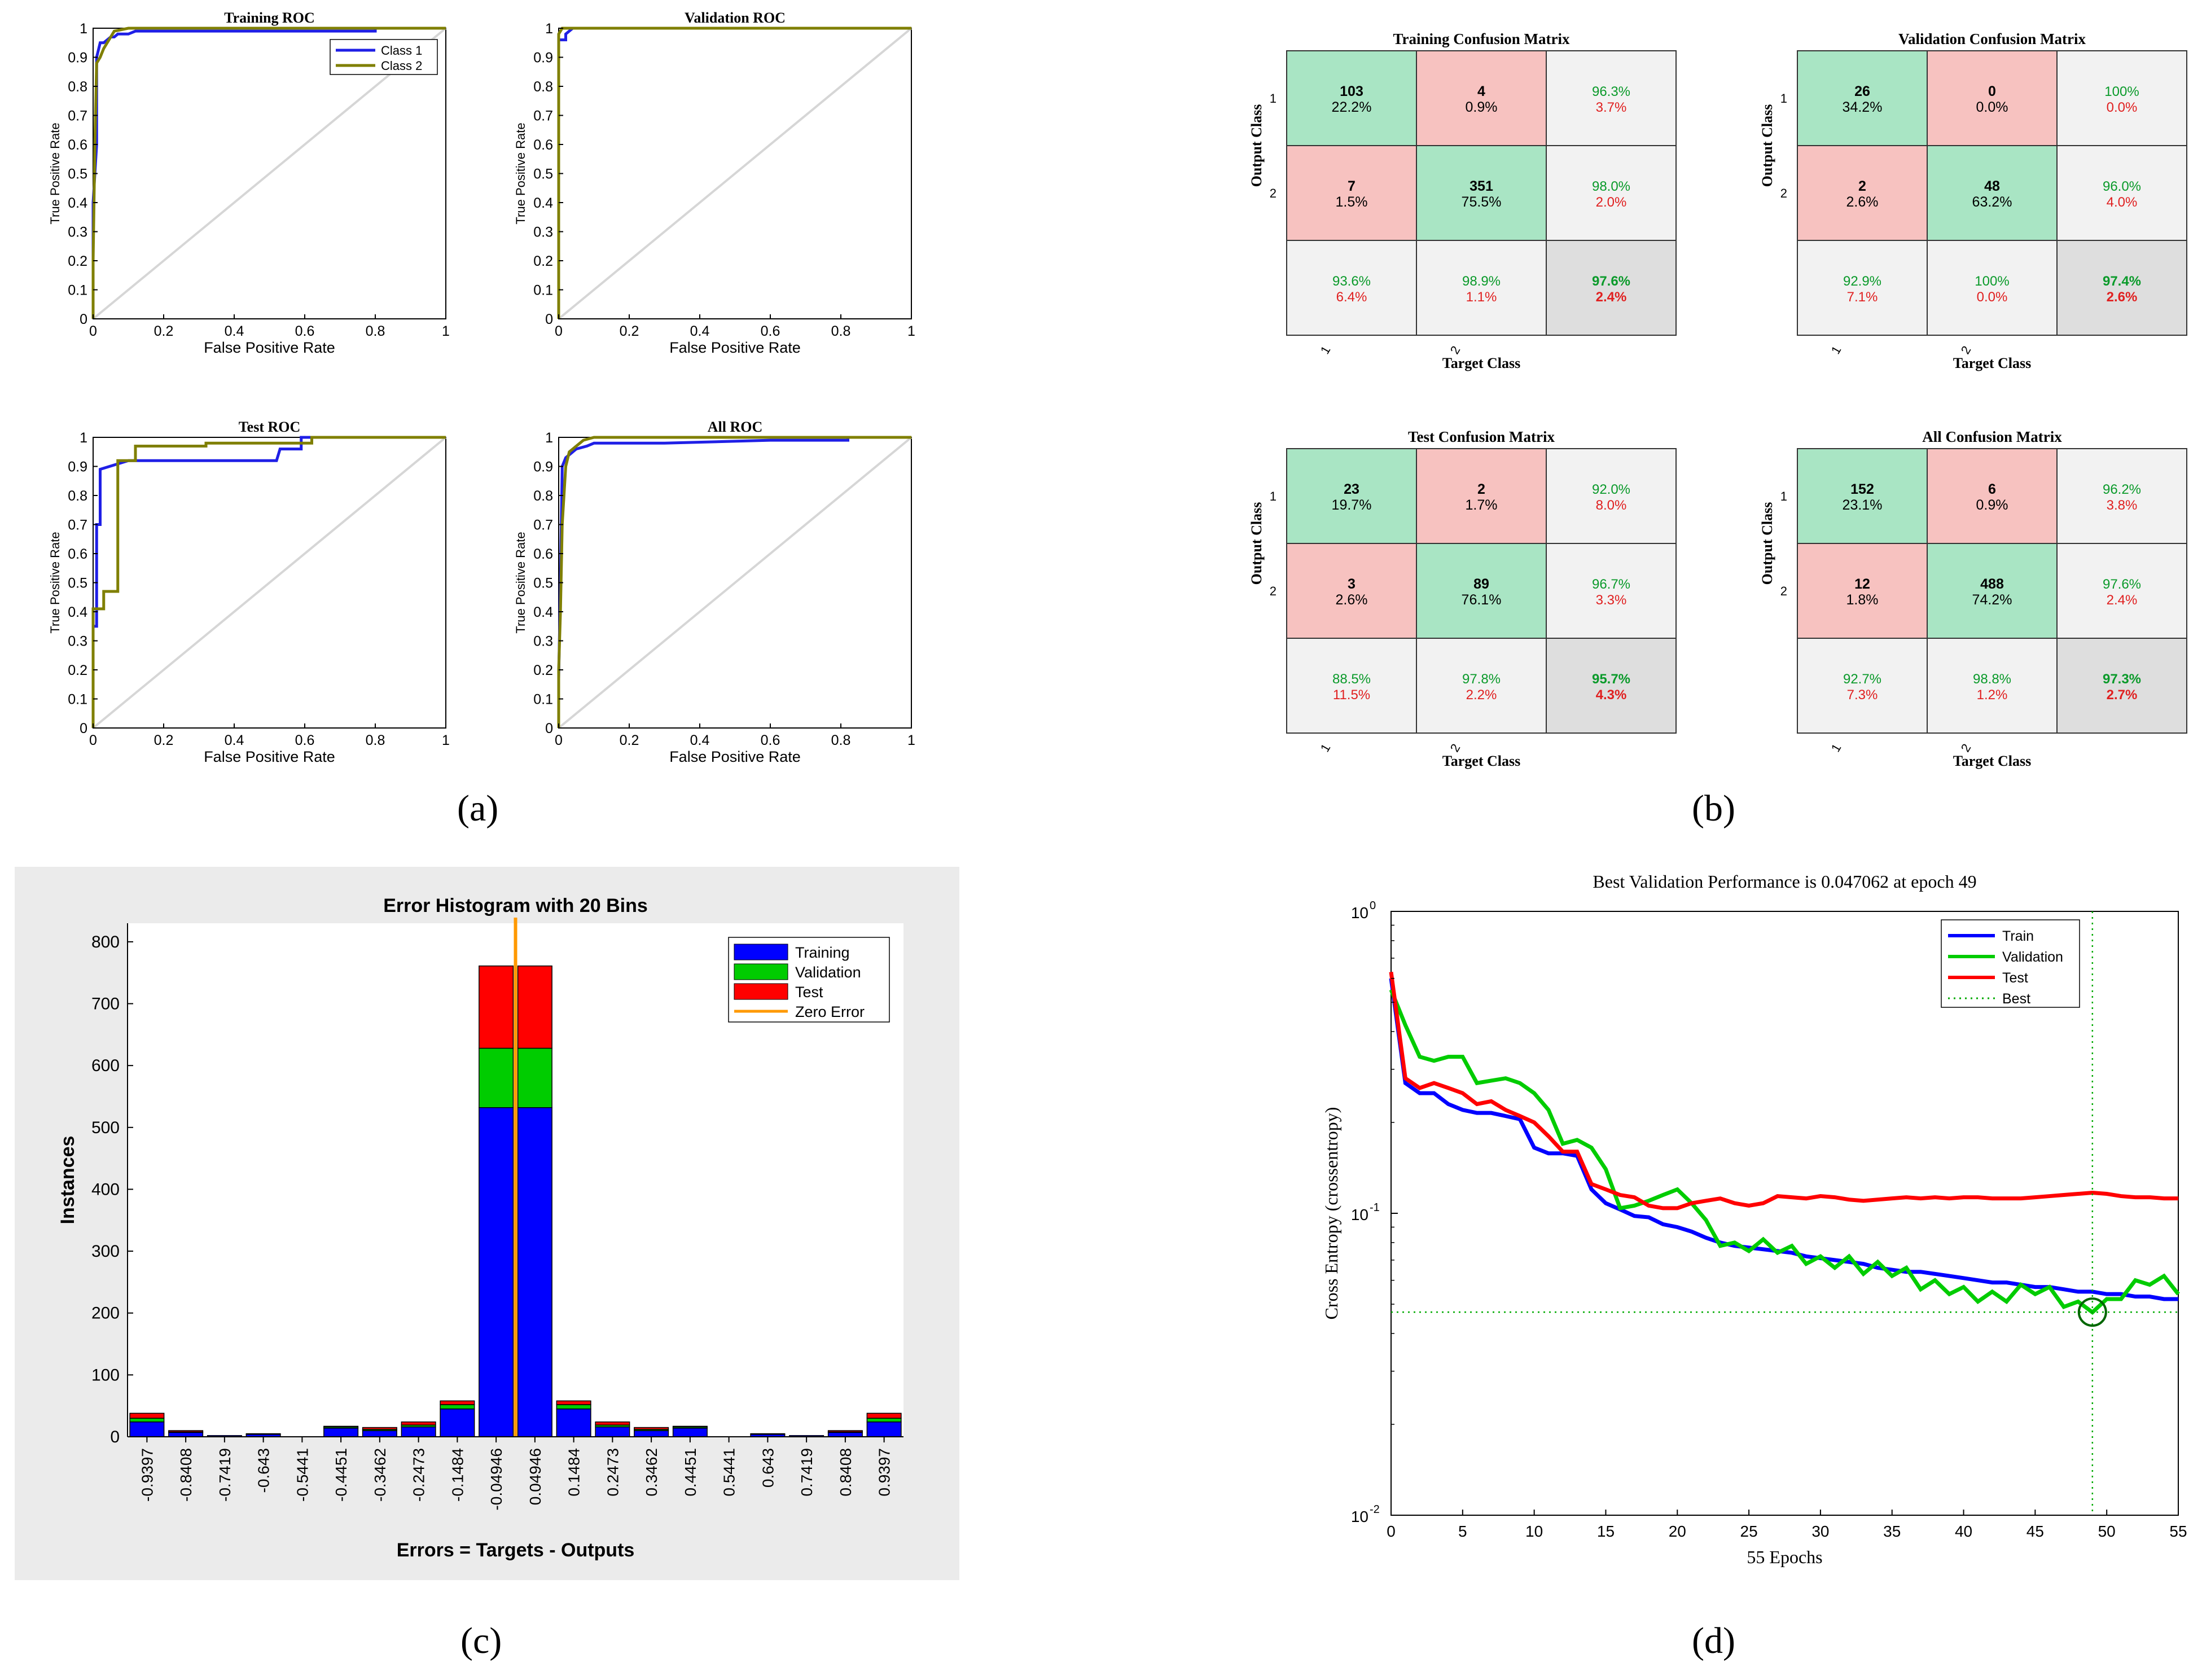 This screenshot has width=2202, height=1680. Describe the element at coordinates (77, 145) in the screenshot. I see `y-tick-label: 0.6` at that location.